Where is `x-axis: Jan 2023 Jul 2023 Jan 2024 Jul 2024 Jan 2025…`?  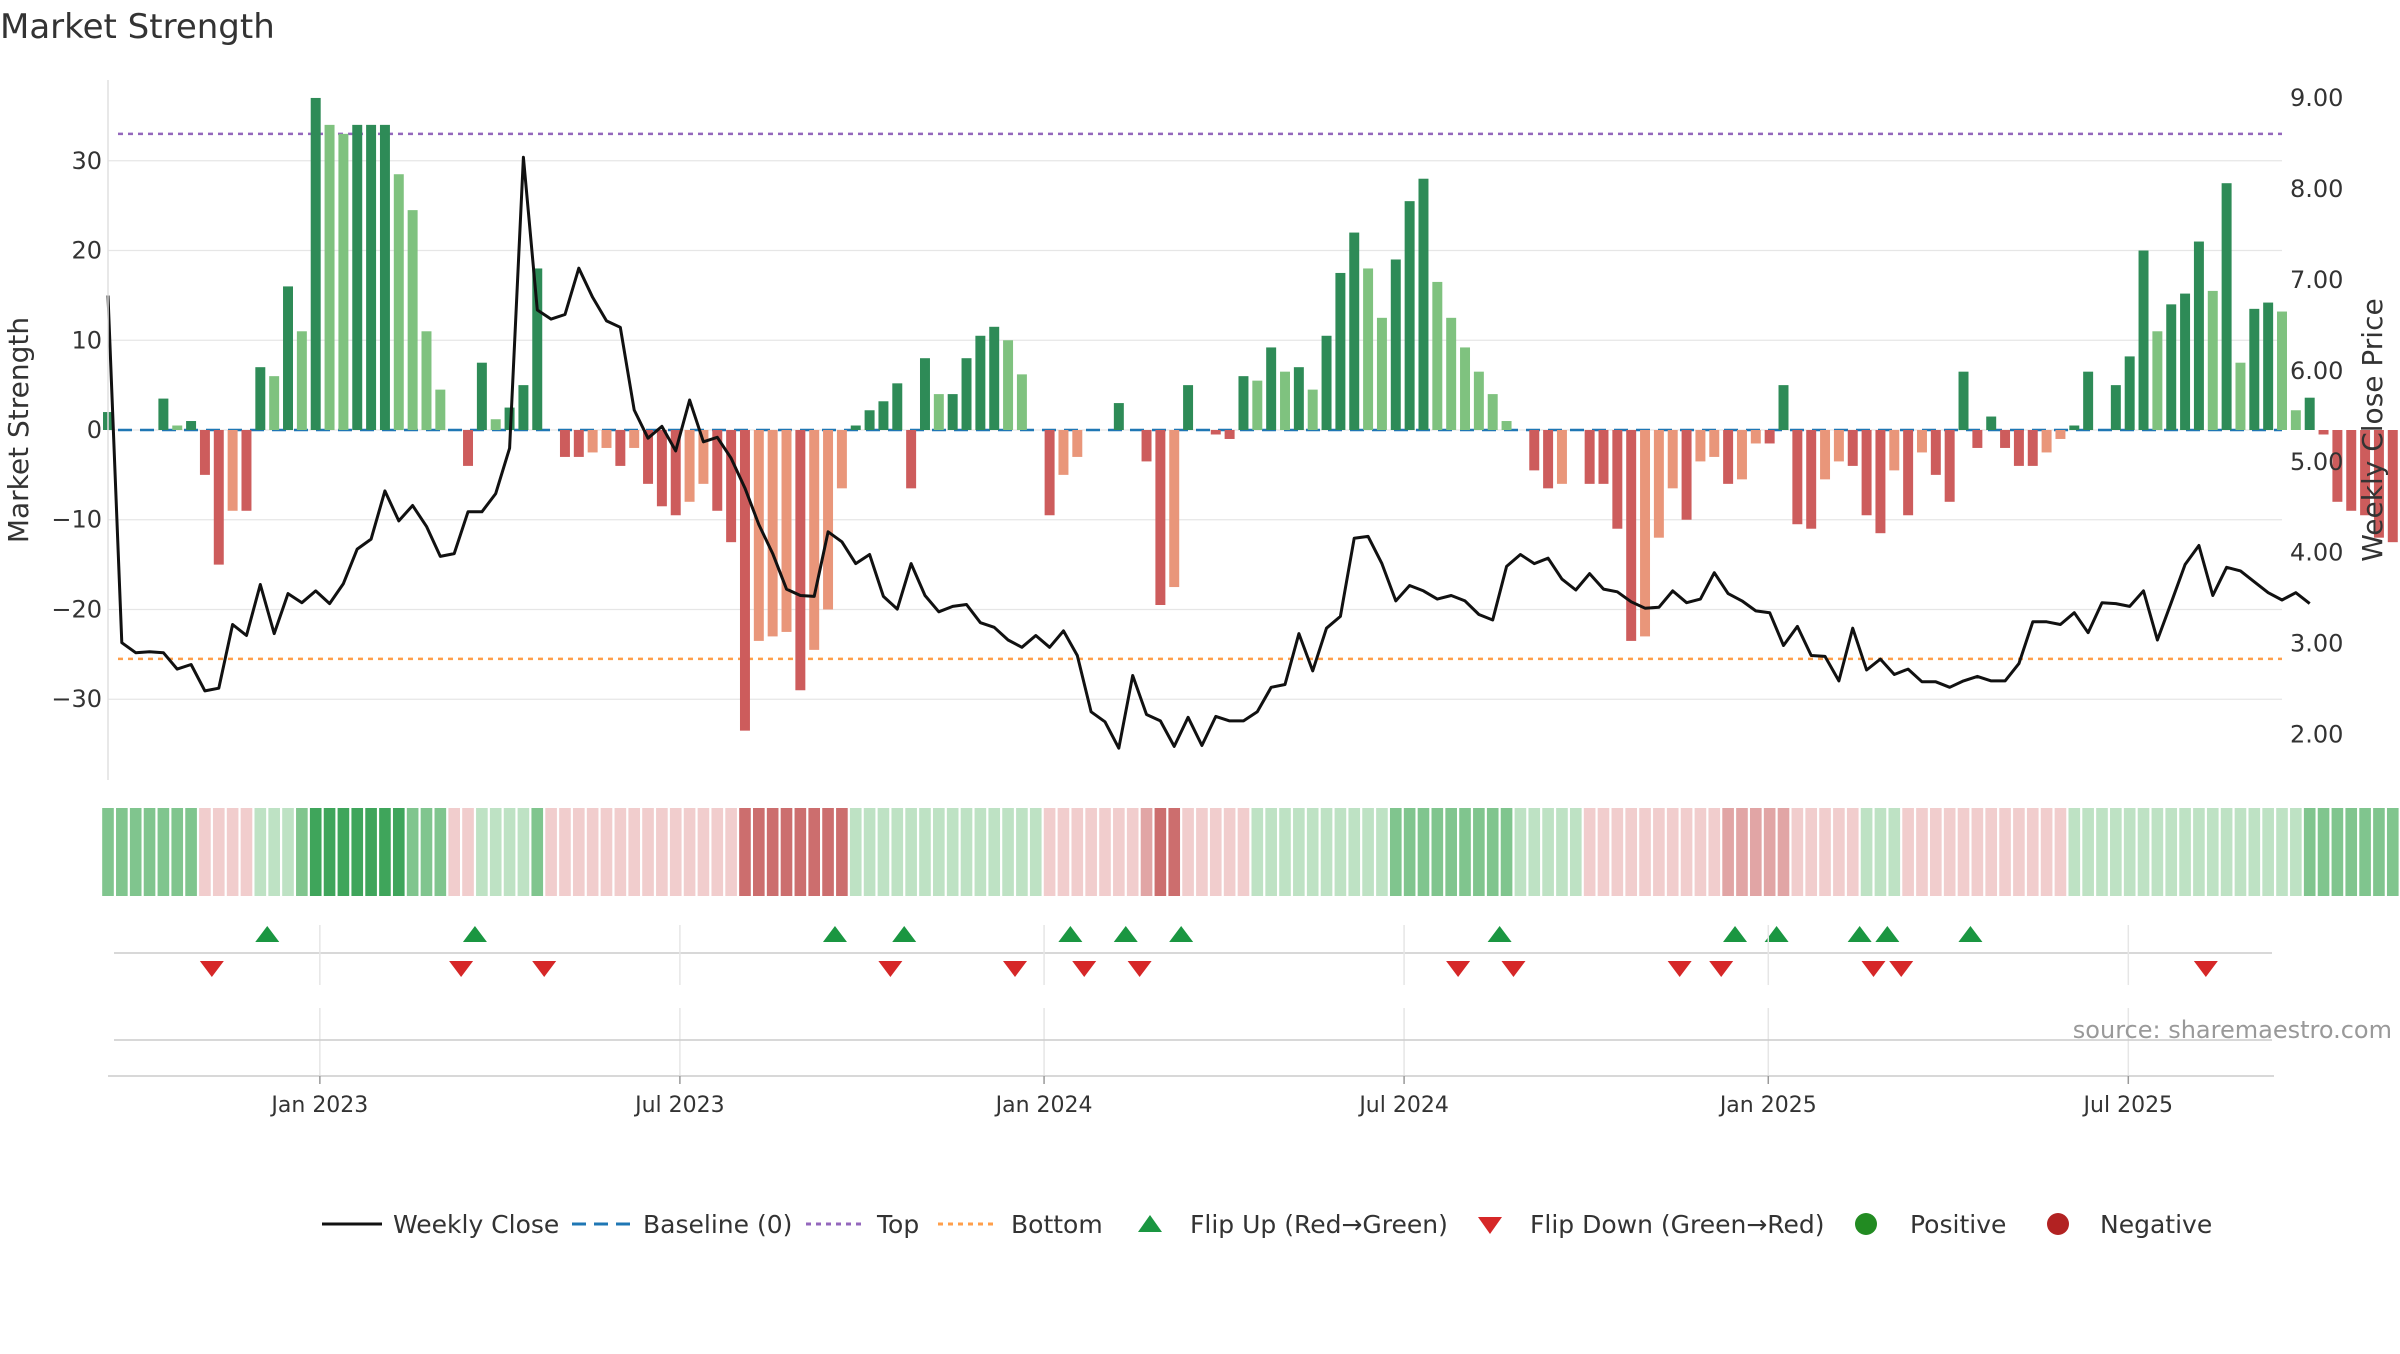
x-axis: Jan 2023 Jul 2023 Jan 2024 Jul 2024 Jan 2025… is located at coordinates (1191, 1021).